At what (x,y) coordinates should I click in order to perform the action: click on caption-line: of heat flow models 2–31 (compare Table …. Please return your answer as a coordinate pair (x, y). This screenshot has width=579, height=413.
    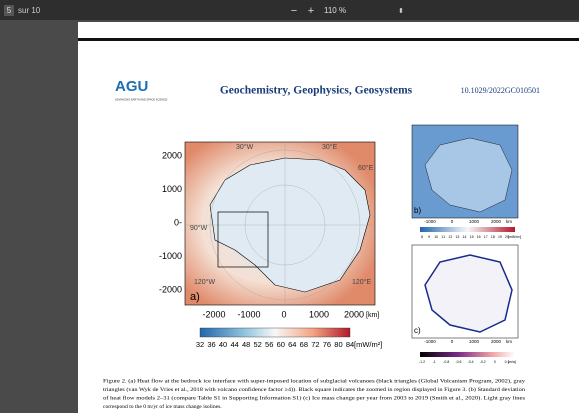
    Looking at the image, I should click on (314, 397).